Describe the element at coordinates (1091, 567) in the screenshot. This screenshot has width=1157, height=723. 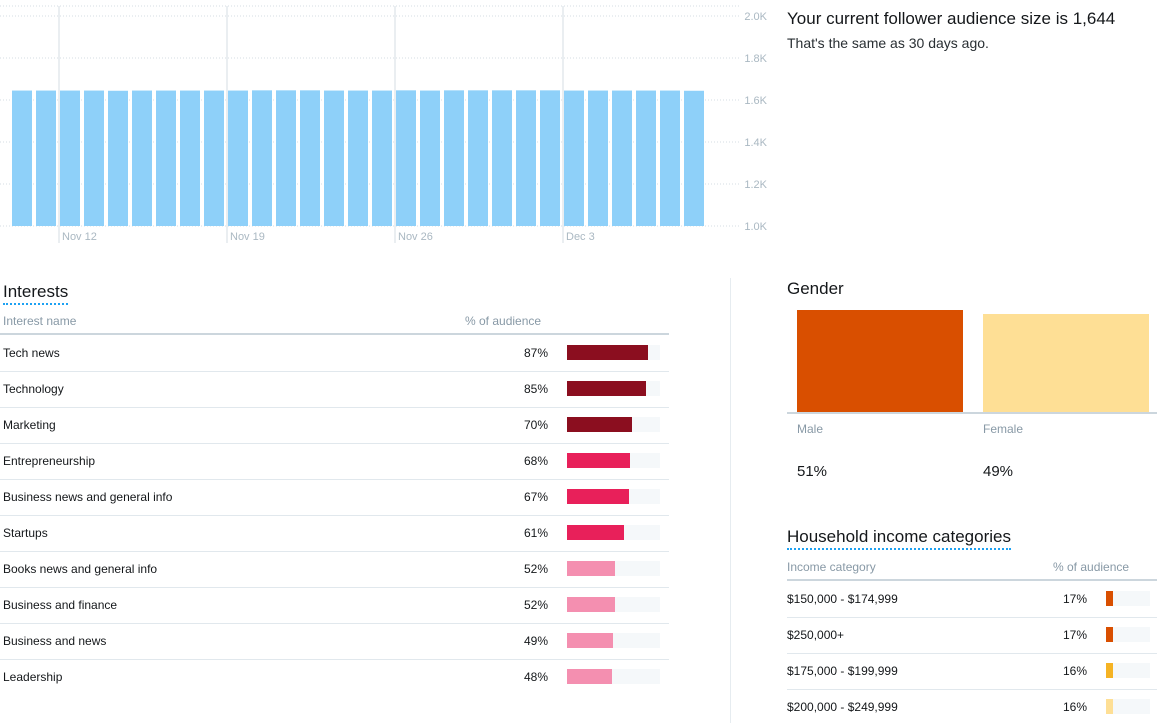
I see `income-percent-column-header: % of audience` at that location.